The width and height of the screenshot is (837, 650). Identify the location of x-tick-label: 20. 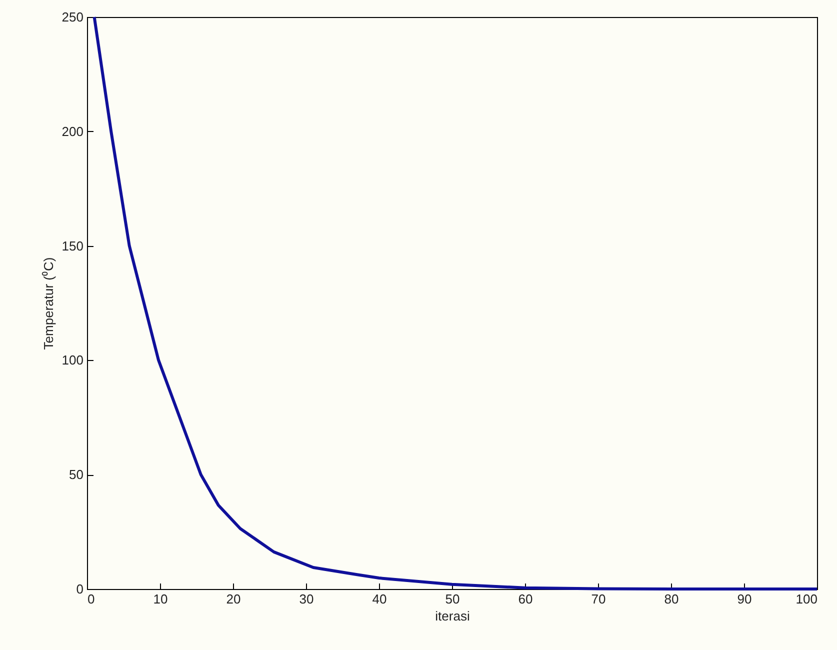
(233, 599).